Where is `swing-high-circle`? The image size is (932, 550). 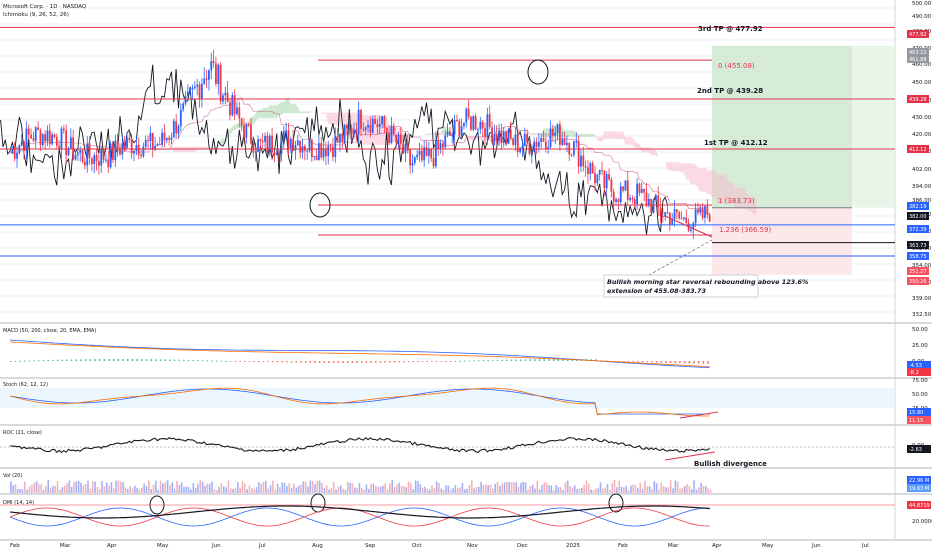 swing-high-circle is located at coordinates (538, 72).